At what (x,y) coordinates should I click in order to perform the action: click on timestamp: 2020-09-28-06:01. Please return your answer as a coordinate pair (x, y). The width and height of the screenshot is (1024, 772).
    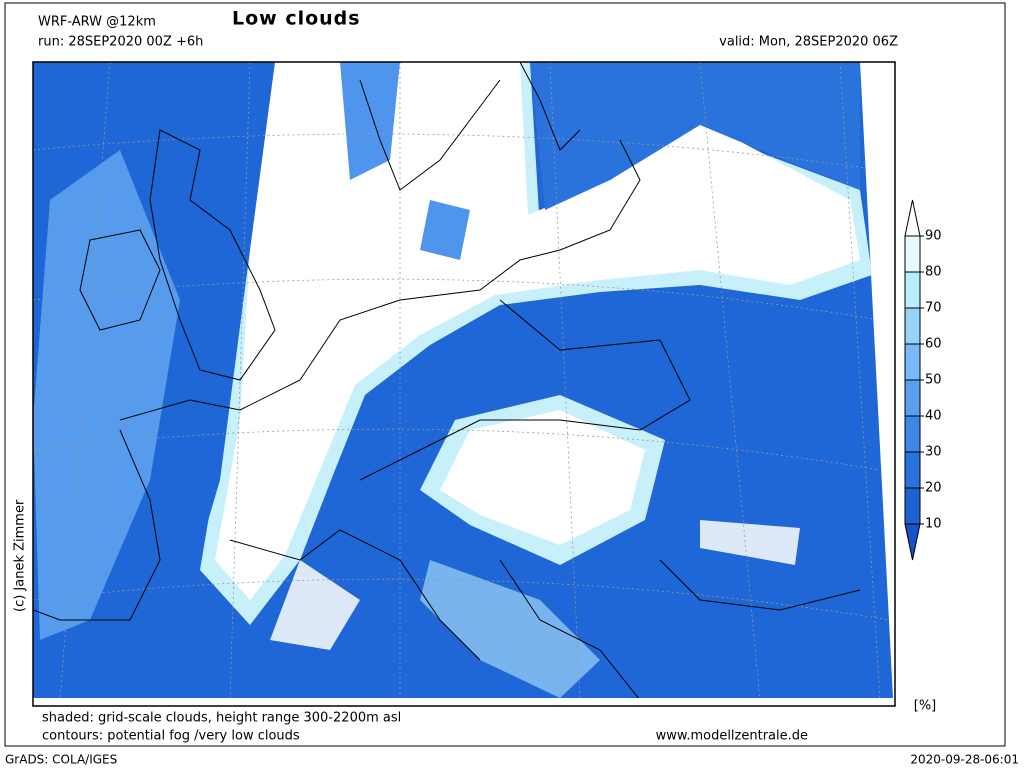
    Looking at the image, I should click on (964, 760).